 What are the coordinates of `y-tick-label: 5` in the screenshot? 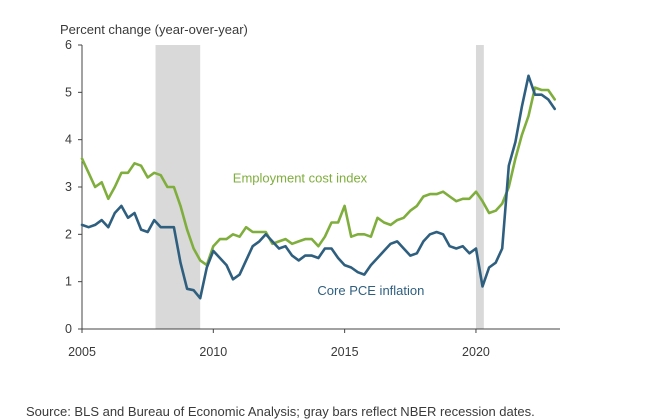 It's located at (68, 92).